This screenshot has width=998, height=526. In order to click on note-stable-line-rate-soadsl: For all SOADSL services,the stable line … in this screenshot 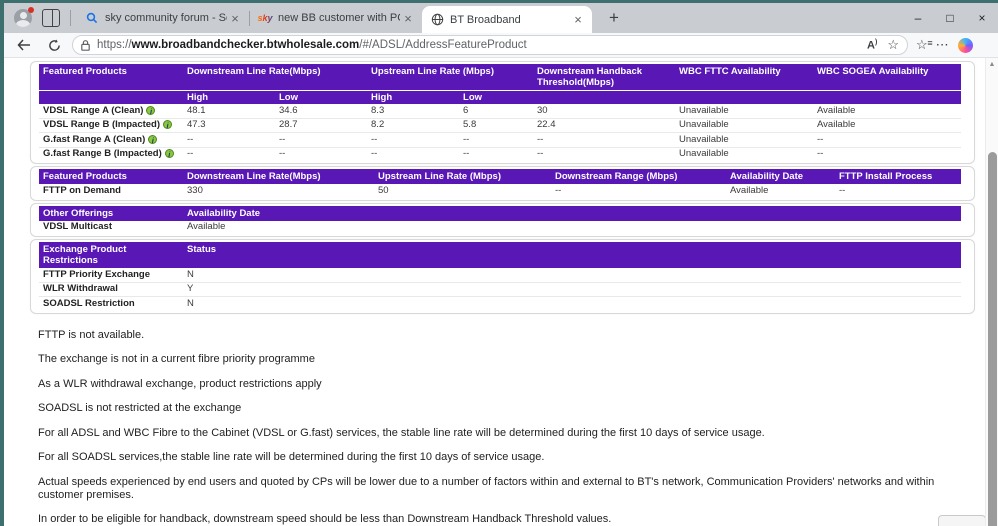, I will do `click(291, 457)`.